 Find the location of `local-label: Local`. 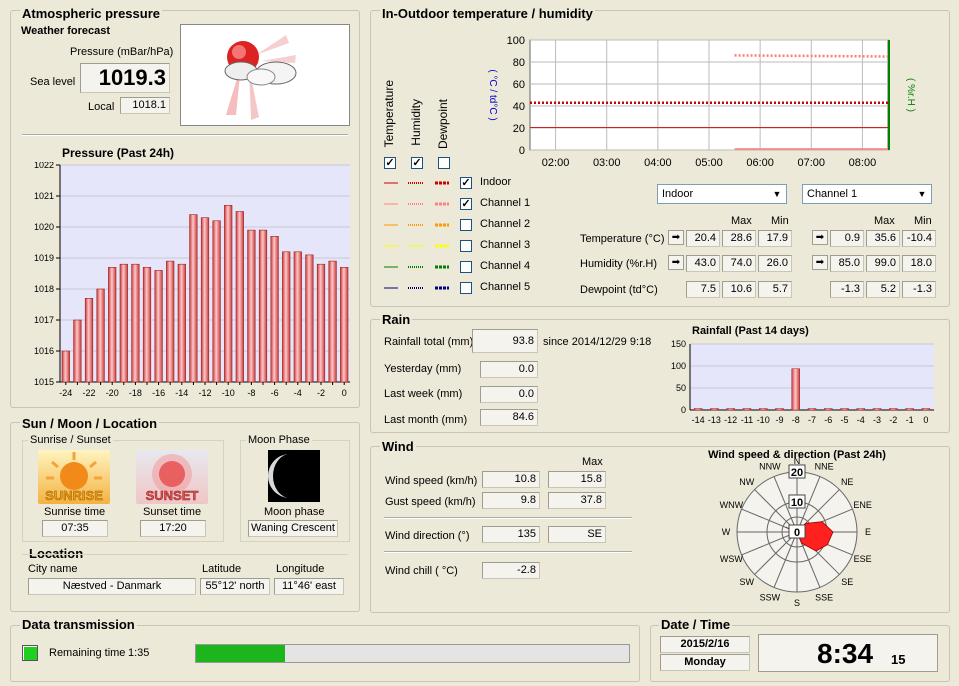

local-label: Local is located at coordinates (101, 107).